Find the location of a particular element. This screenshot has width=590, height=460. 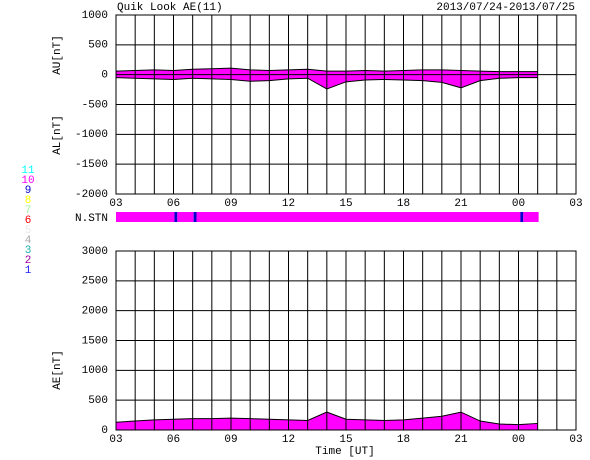

y-tick-label: -1500 is located at coordinates (91, 165).